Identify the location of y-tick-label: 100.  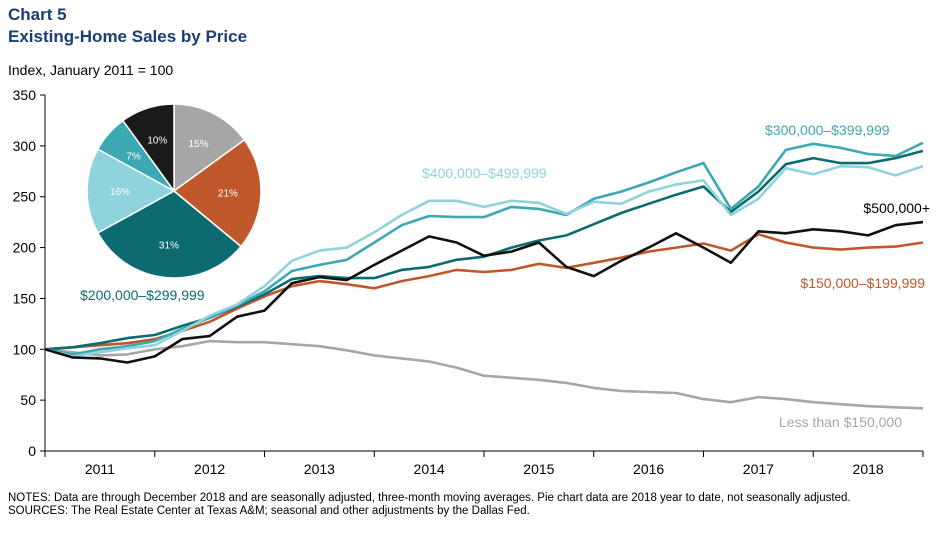
(25, 349).